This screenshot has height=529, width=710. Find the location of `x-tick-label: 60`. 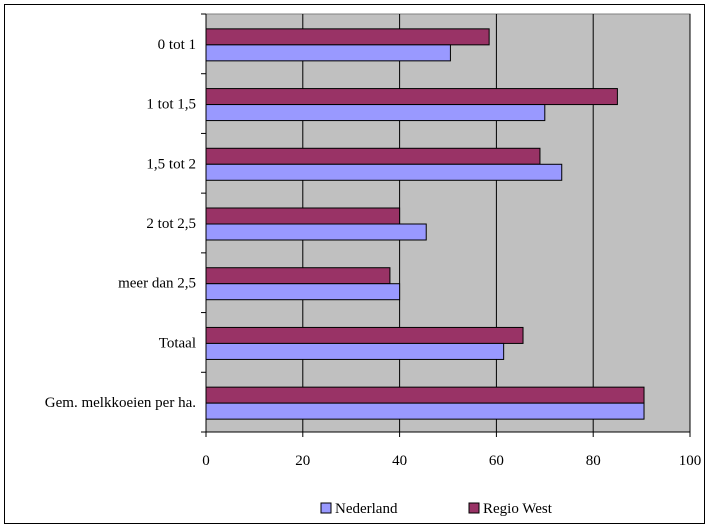

x-tick-label: 60 is located at coordinates (496, 461).